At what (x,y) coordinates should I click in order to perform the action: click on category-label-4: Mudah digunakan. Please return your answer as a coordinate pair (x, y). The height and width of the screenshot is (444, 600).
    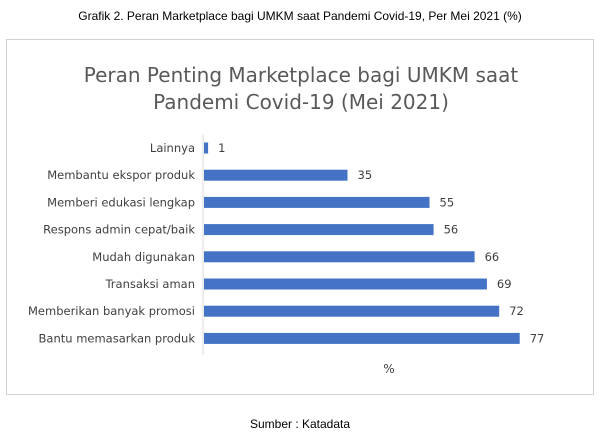
    Looking at the image, I should click on (143, 257).